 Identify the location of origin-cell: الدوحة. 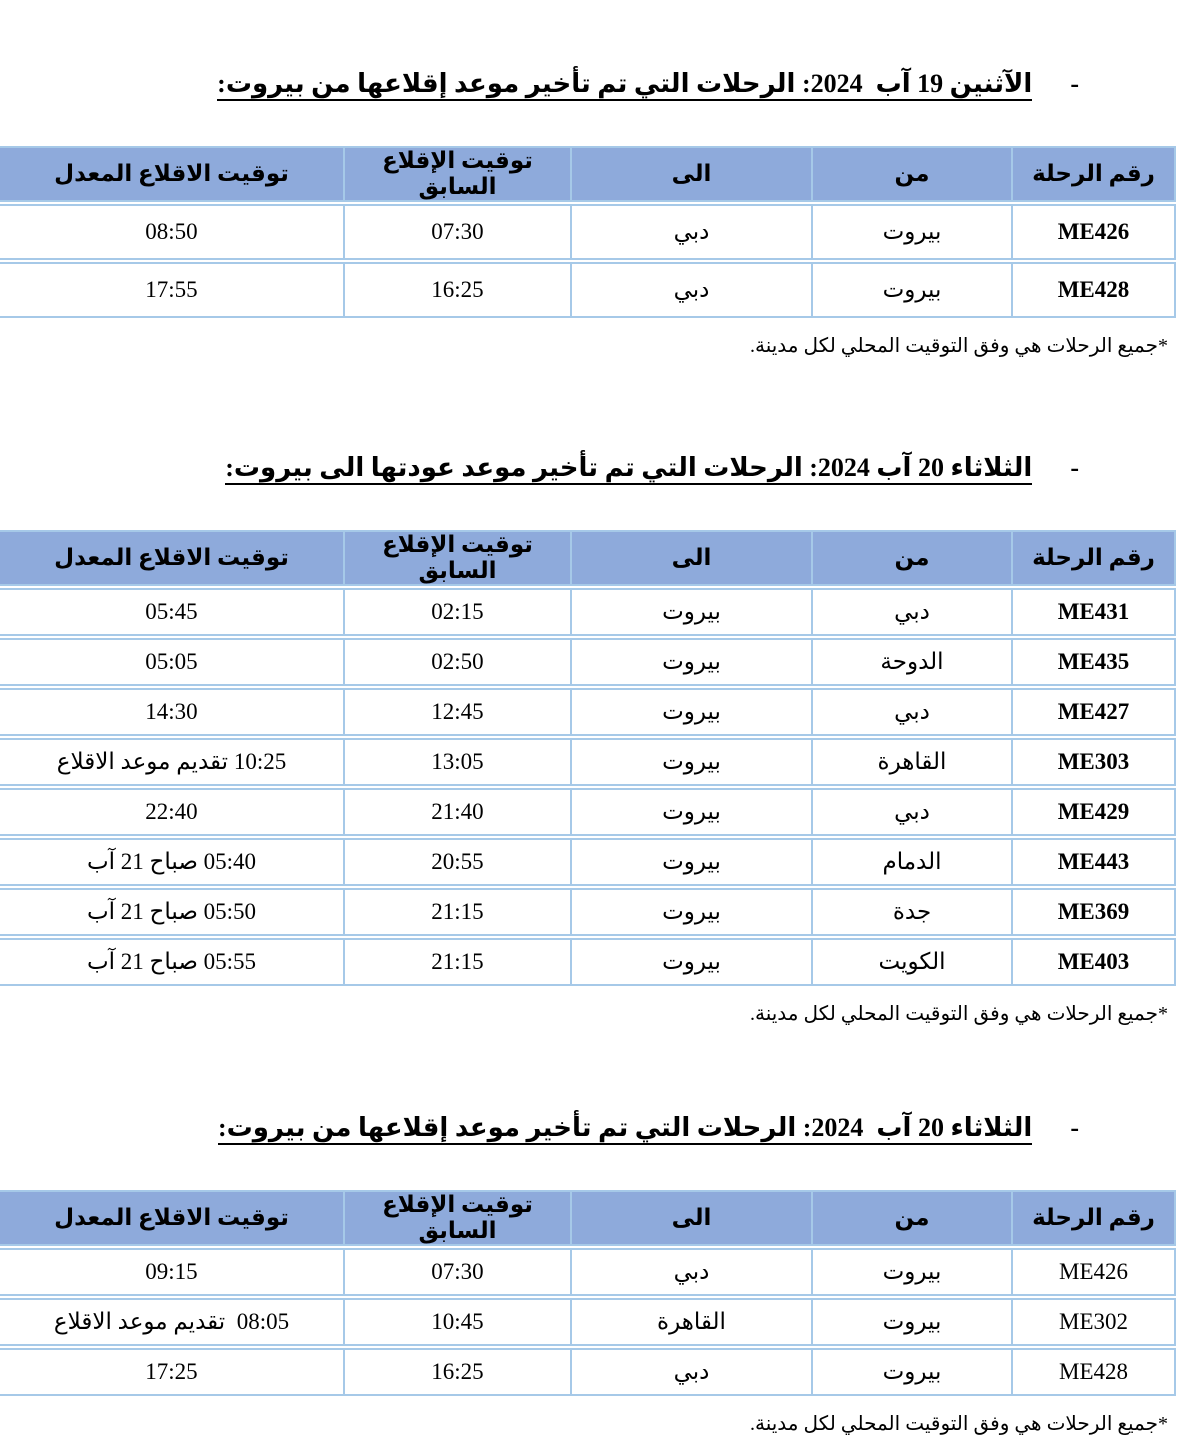
(913, 662).